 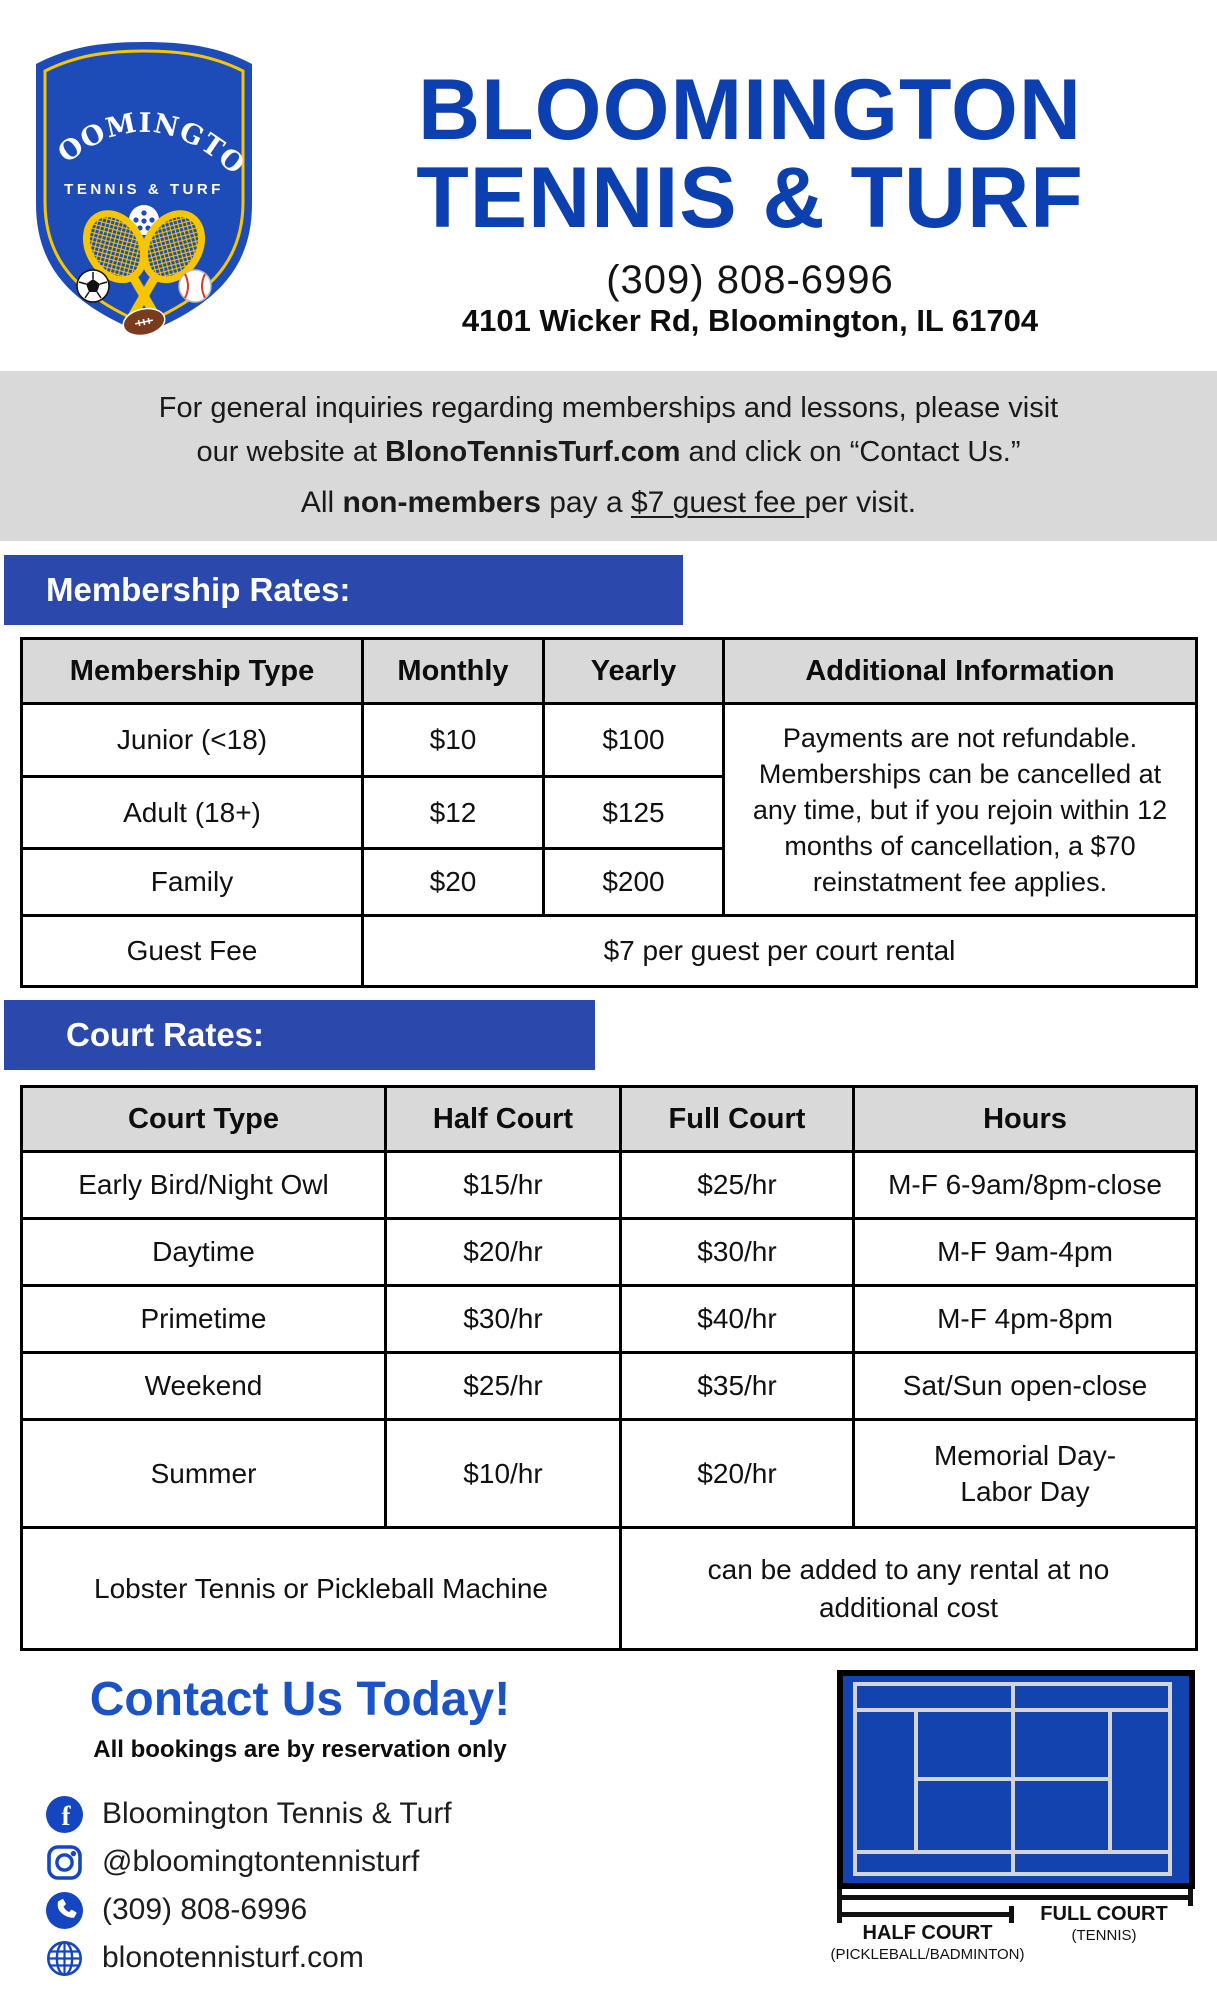 I want to click on phone-label: (309) 808-6996, so click(x=205, y=1909).